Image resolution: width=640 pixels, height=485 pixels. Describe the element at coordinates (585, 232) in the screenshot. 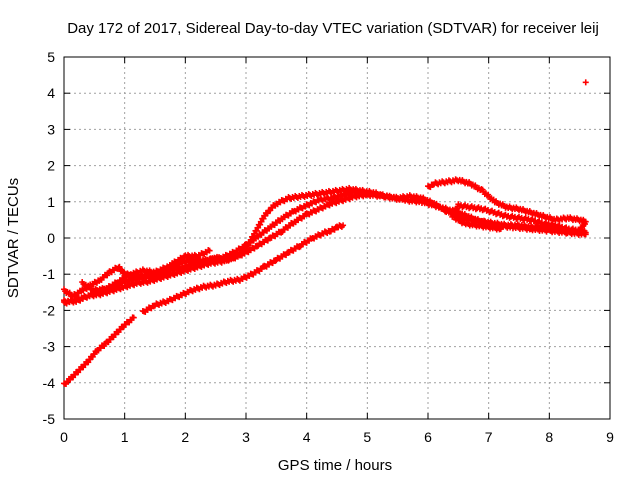

I see `data-point-pass-e` at that location.